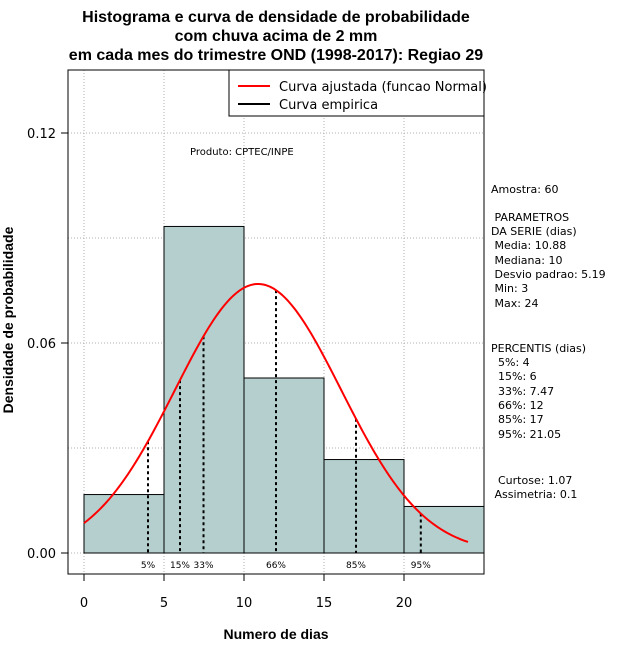 Image resolution: width=640 pixels, height=660 pixels. Describe the element at coordinates (526, 260) in the screenshot. I see `param-median: Mediana: 10` at that location.